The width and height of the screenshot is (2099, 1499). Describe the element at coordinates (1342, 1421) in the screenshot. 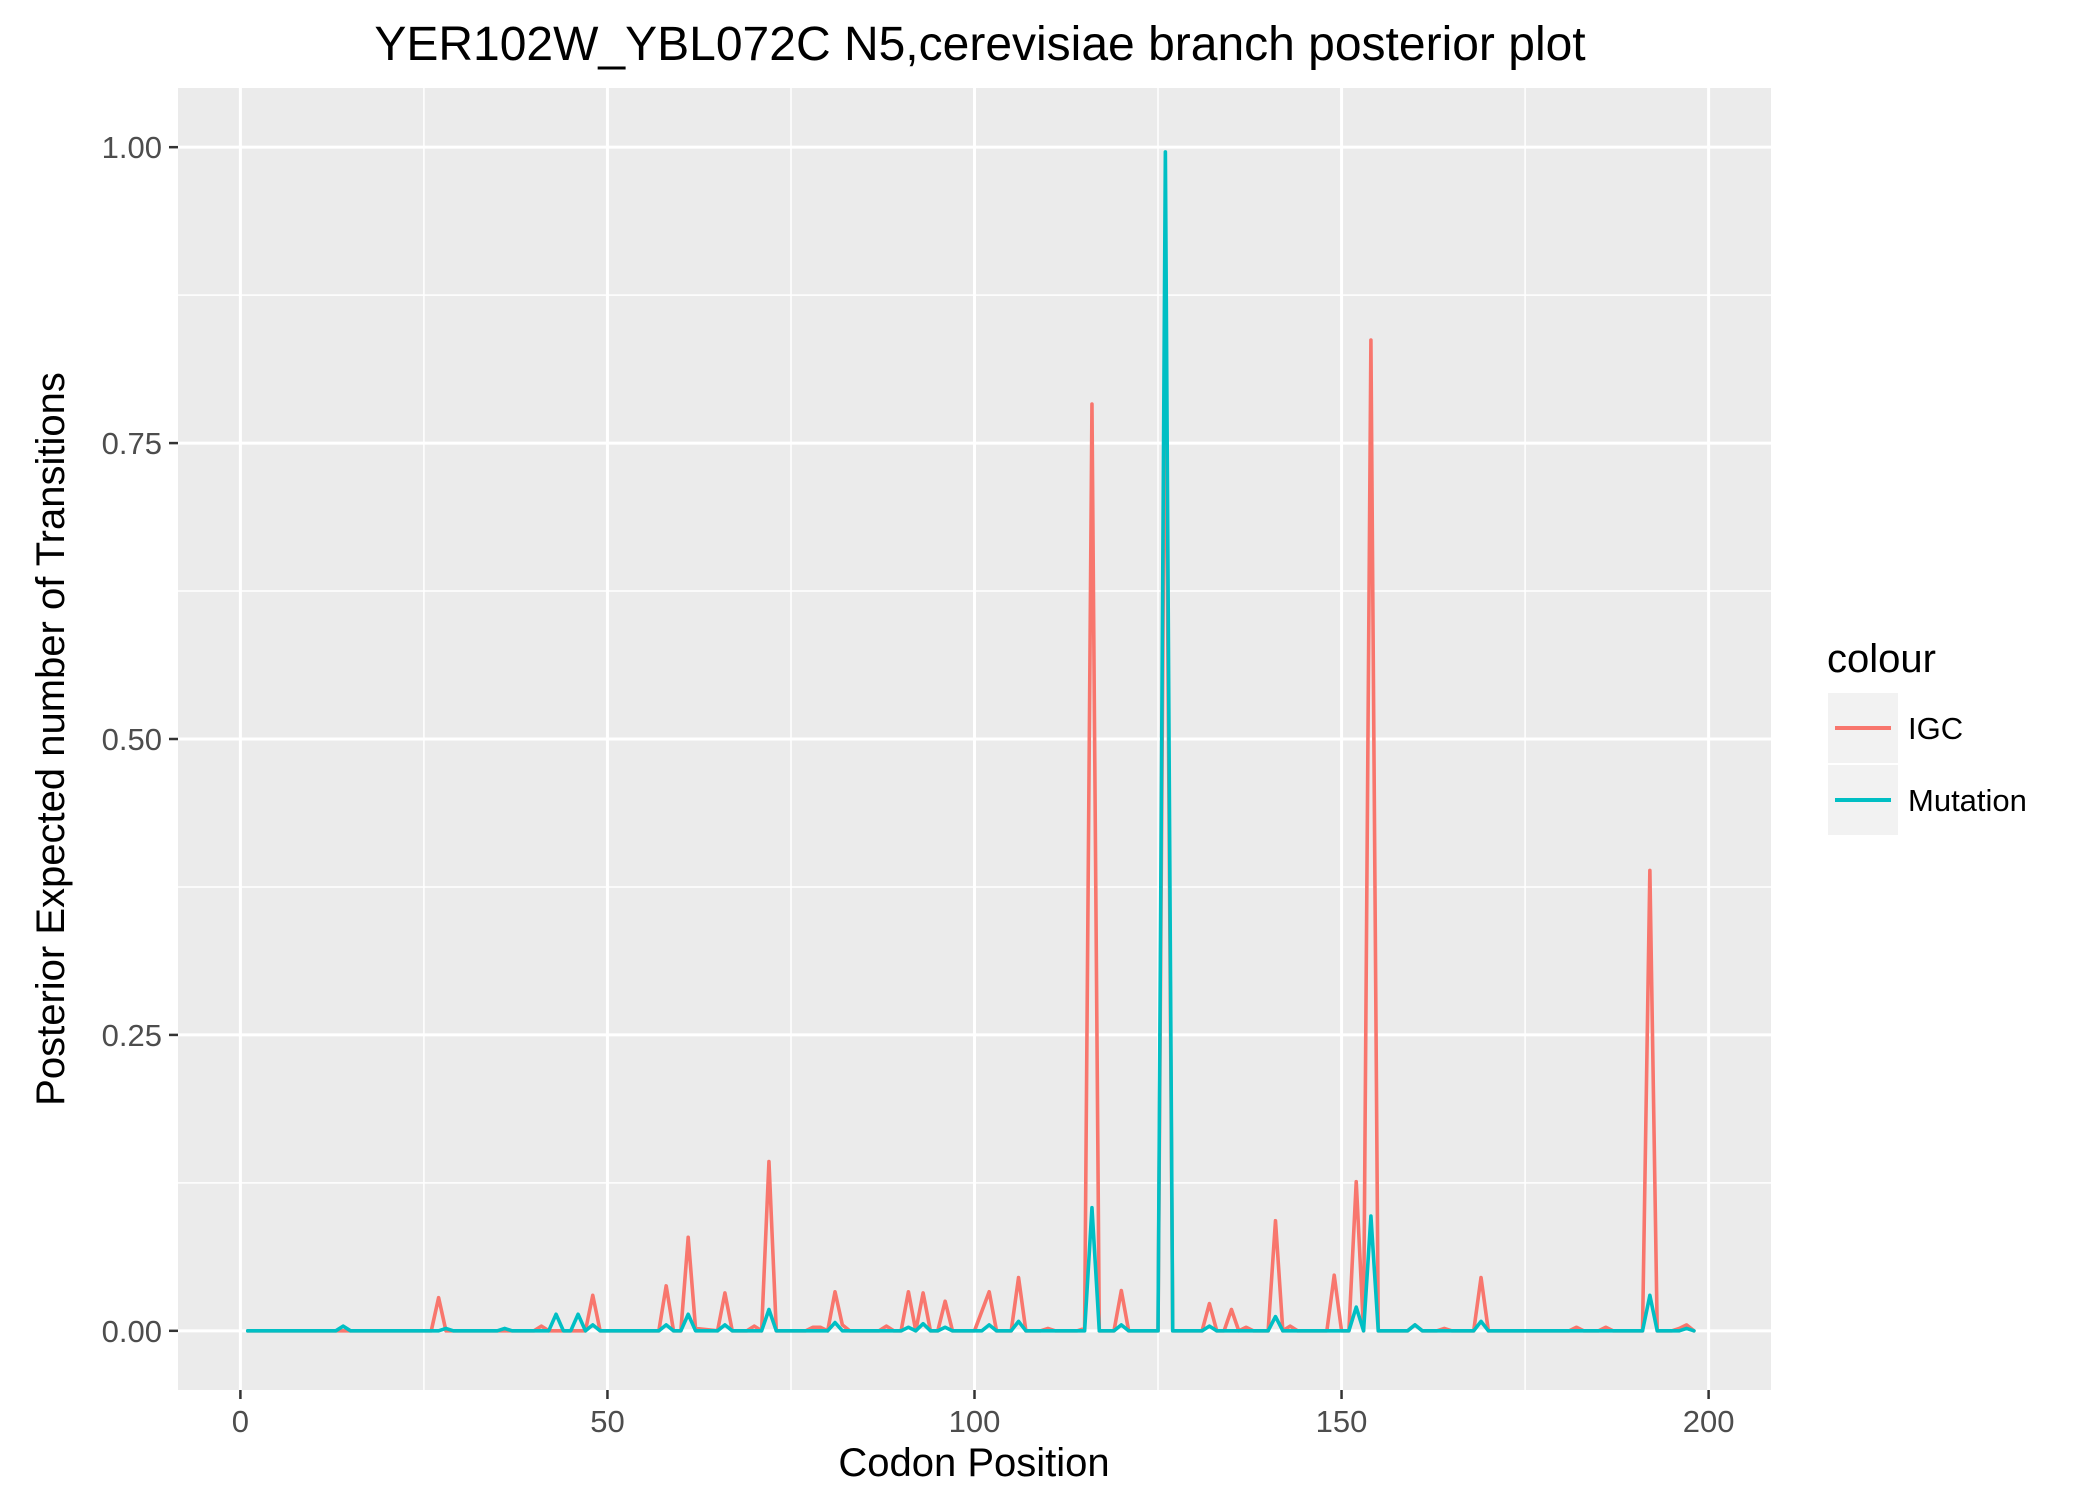

I see `x-tick-label: 150` at that location.